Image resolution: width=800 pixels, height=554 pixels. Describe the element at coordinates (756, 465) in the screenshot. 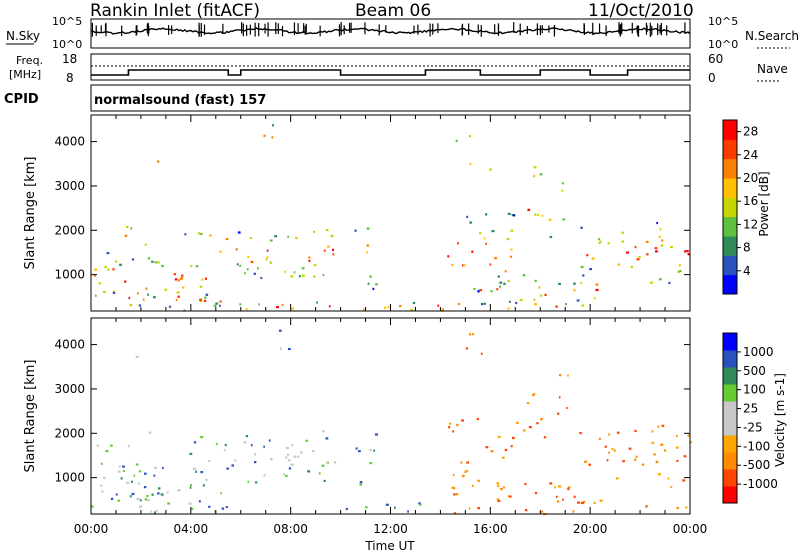

I see `colorbar-tick-label: -500` at that location.